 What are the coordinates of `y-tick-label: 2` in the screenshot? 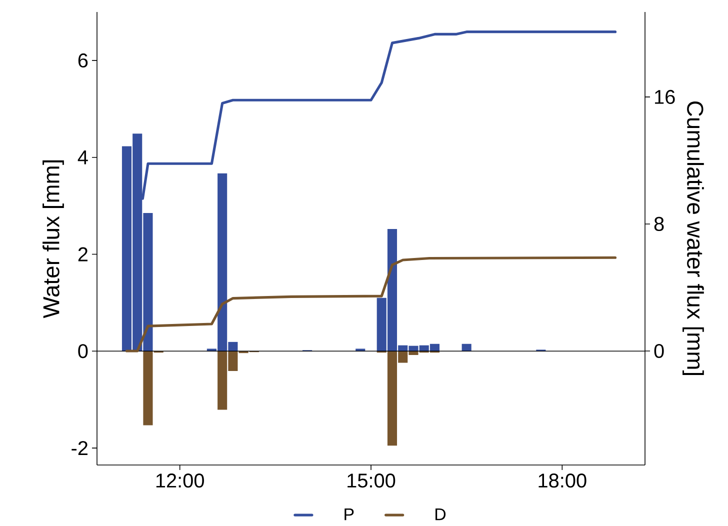 It's located at (83, 254).